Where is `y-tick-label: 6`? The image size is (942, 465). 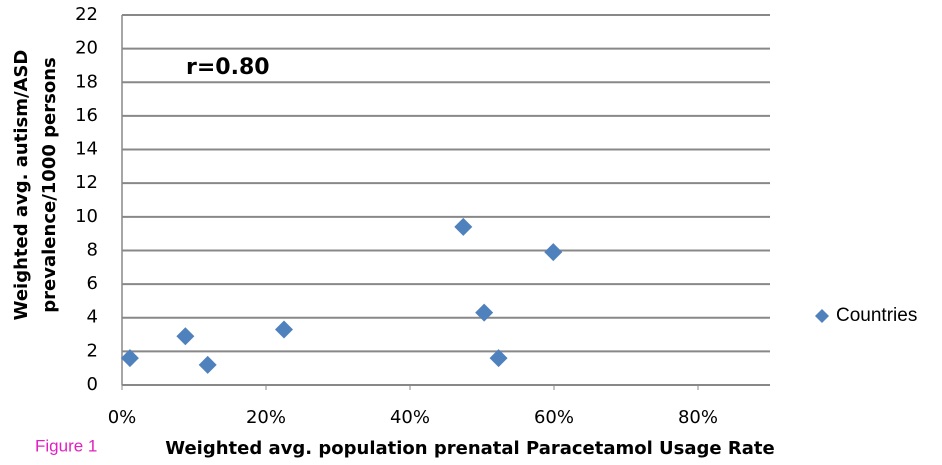 y-tick-label: 6 is located at coordinates (92, 283).